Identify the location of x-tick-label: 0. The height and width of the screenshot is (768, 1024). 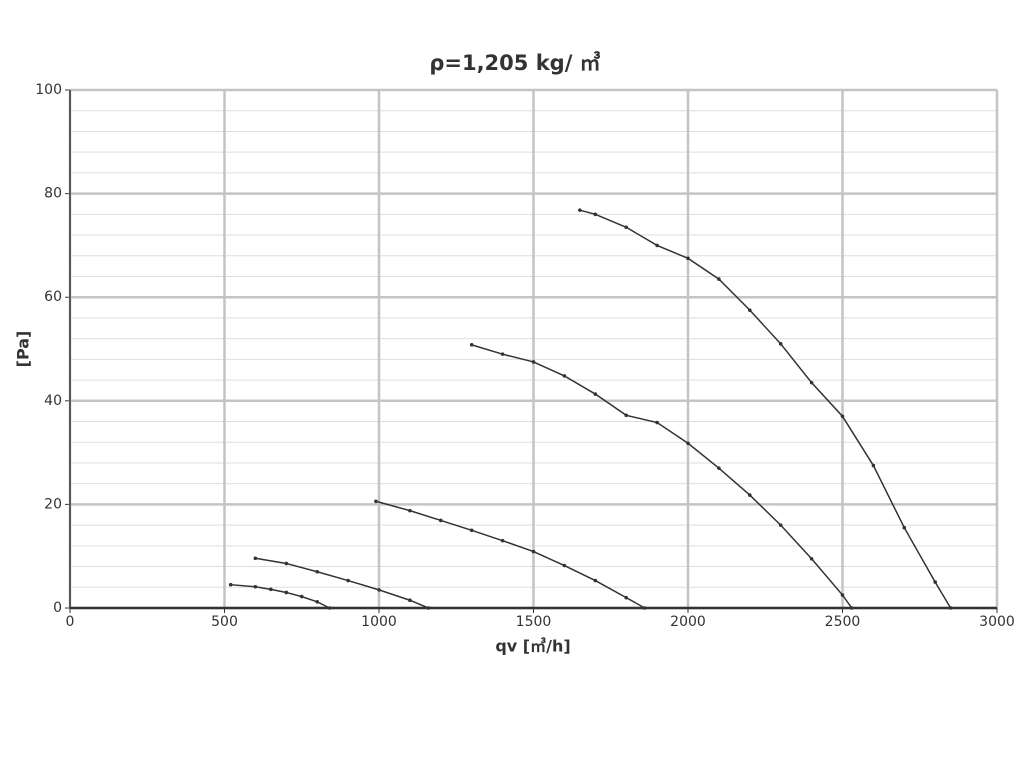
(70, 622).